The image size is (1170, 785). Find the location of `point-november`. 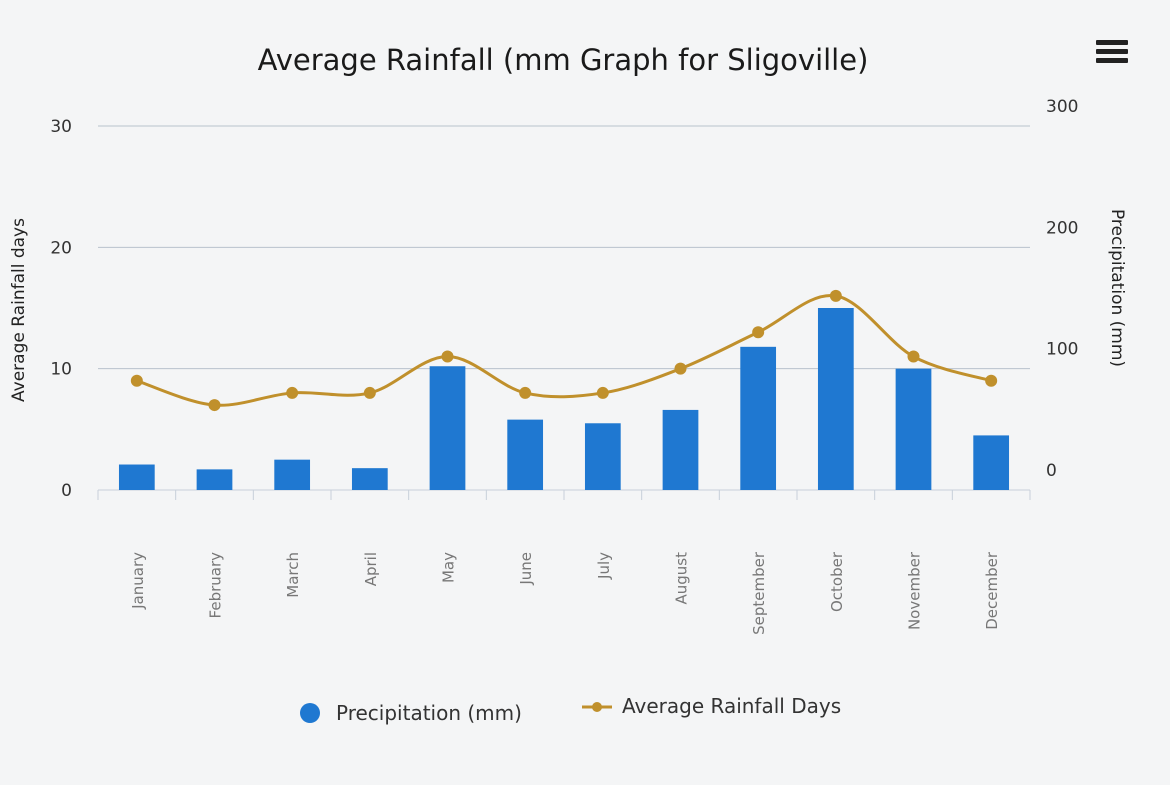

point-november is located at coordinates (913, 356).